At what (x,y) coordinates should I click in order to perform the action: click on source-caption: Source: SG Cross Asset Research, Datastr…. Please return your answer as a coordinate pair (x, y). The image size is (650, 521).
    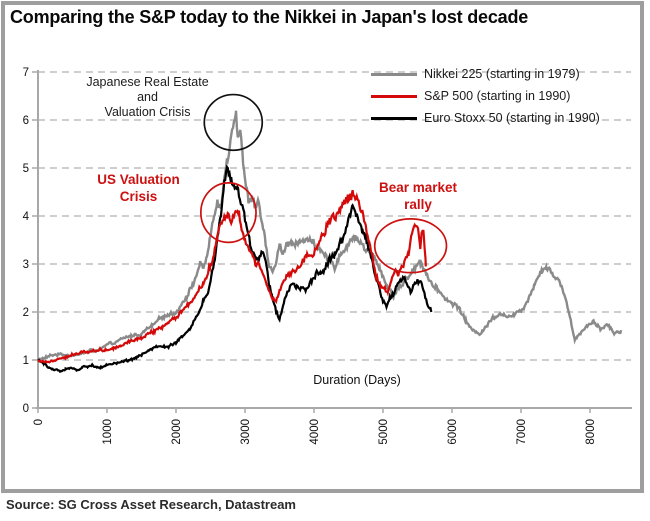
    Looking at the image, I should click on (151, 504).